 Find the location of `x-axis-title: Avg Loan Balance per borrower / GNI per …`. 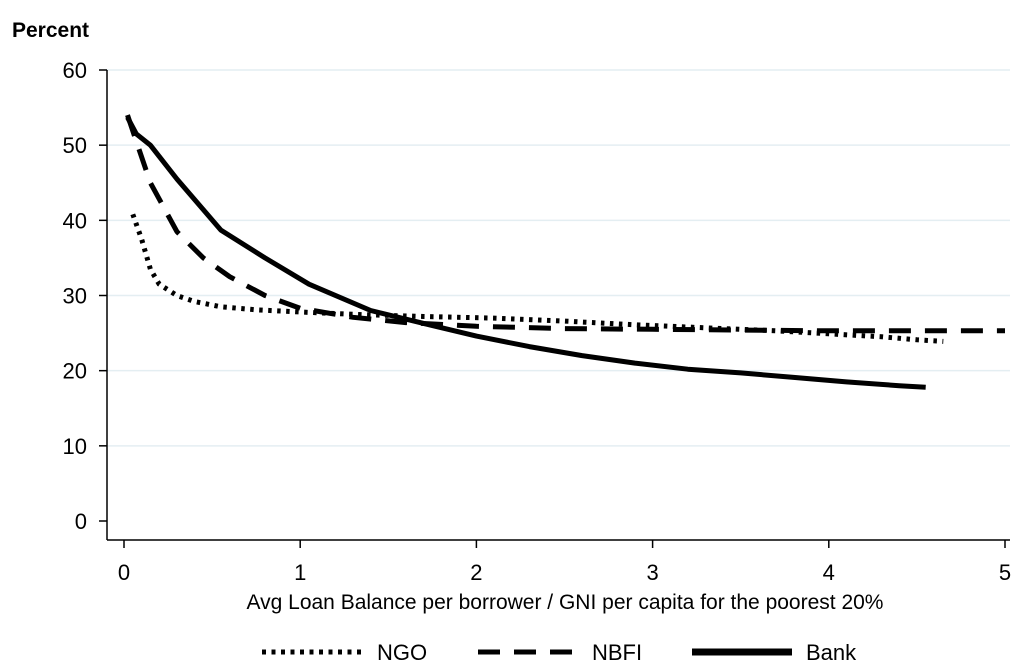

x-axis-title: Avg Loan Balance per borrower / GNI per … is located at coordinates (565, 602).